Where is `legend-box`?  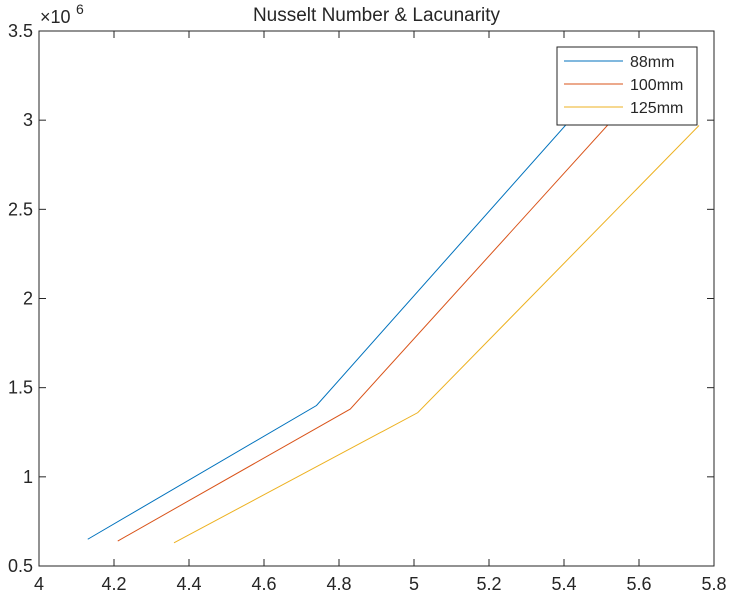 legend-box is located at coordinates (627, 86).